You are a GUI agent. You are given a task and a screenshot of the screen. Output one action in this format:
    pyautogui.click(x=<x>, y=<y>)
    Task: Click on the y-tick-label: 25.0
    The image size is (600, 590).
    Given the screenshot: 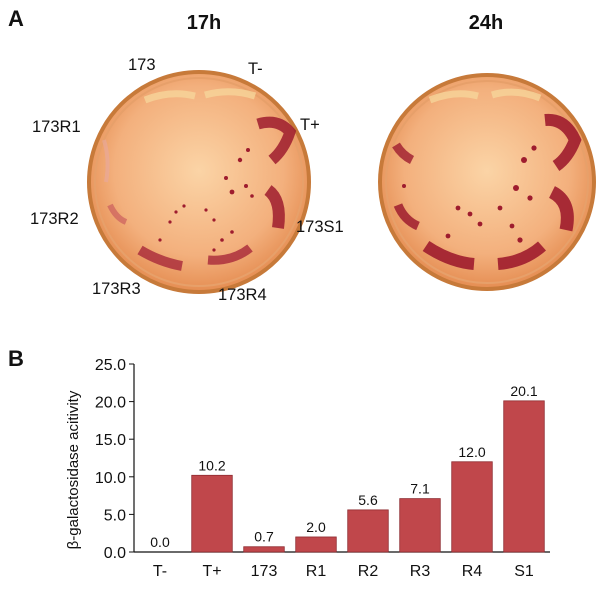 What is the action you would take?
    pyautogui.click(x=110, y=365)
    